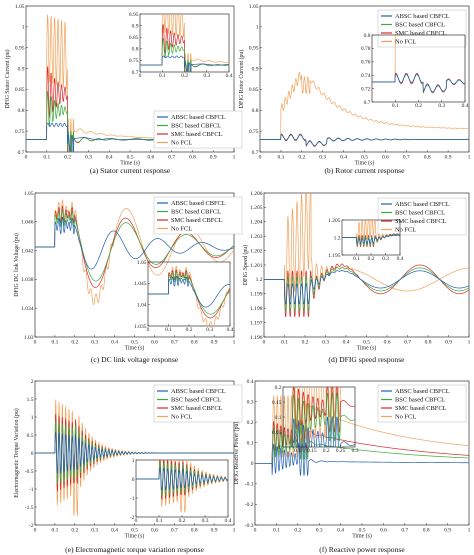 The width and height of the screenshot is (474, 555). I want to click on chart-c-inset-ytick-label: 1.05, so click(142, 263).